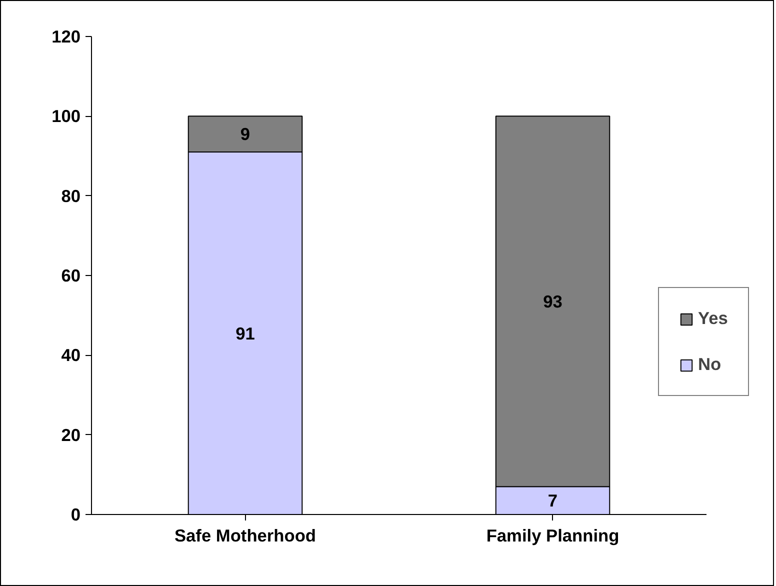 The width and height of the screenshot is (776, 586). Describe the element at coordinates (713, 318) in the screenshot. I see `legend-label: Yes` at that location.